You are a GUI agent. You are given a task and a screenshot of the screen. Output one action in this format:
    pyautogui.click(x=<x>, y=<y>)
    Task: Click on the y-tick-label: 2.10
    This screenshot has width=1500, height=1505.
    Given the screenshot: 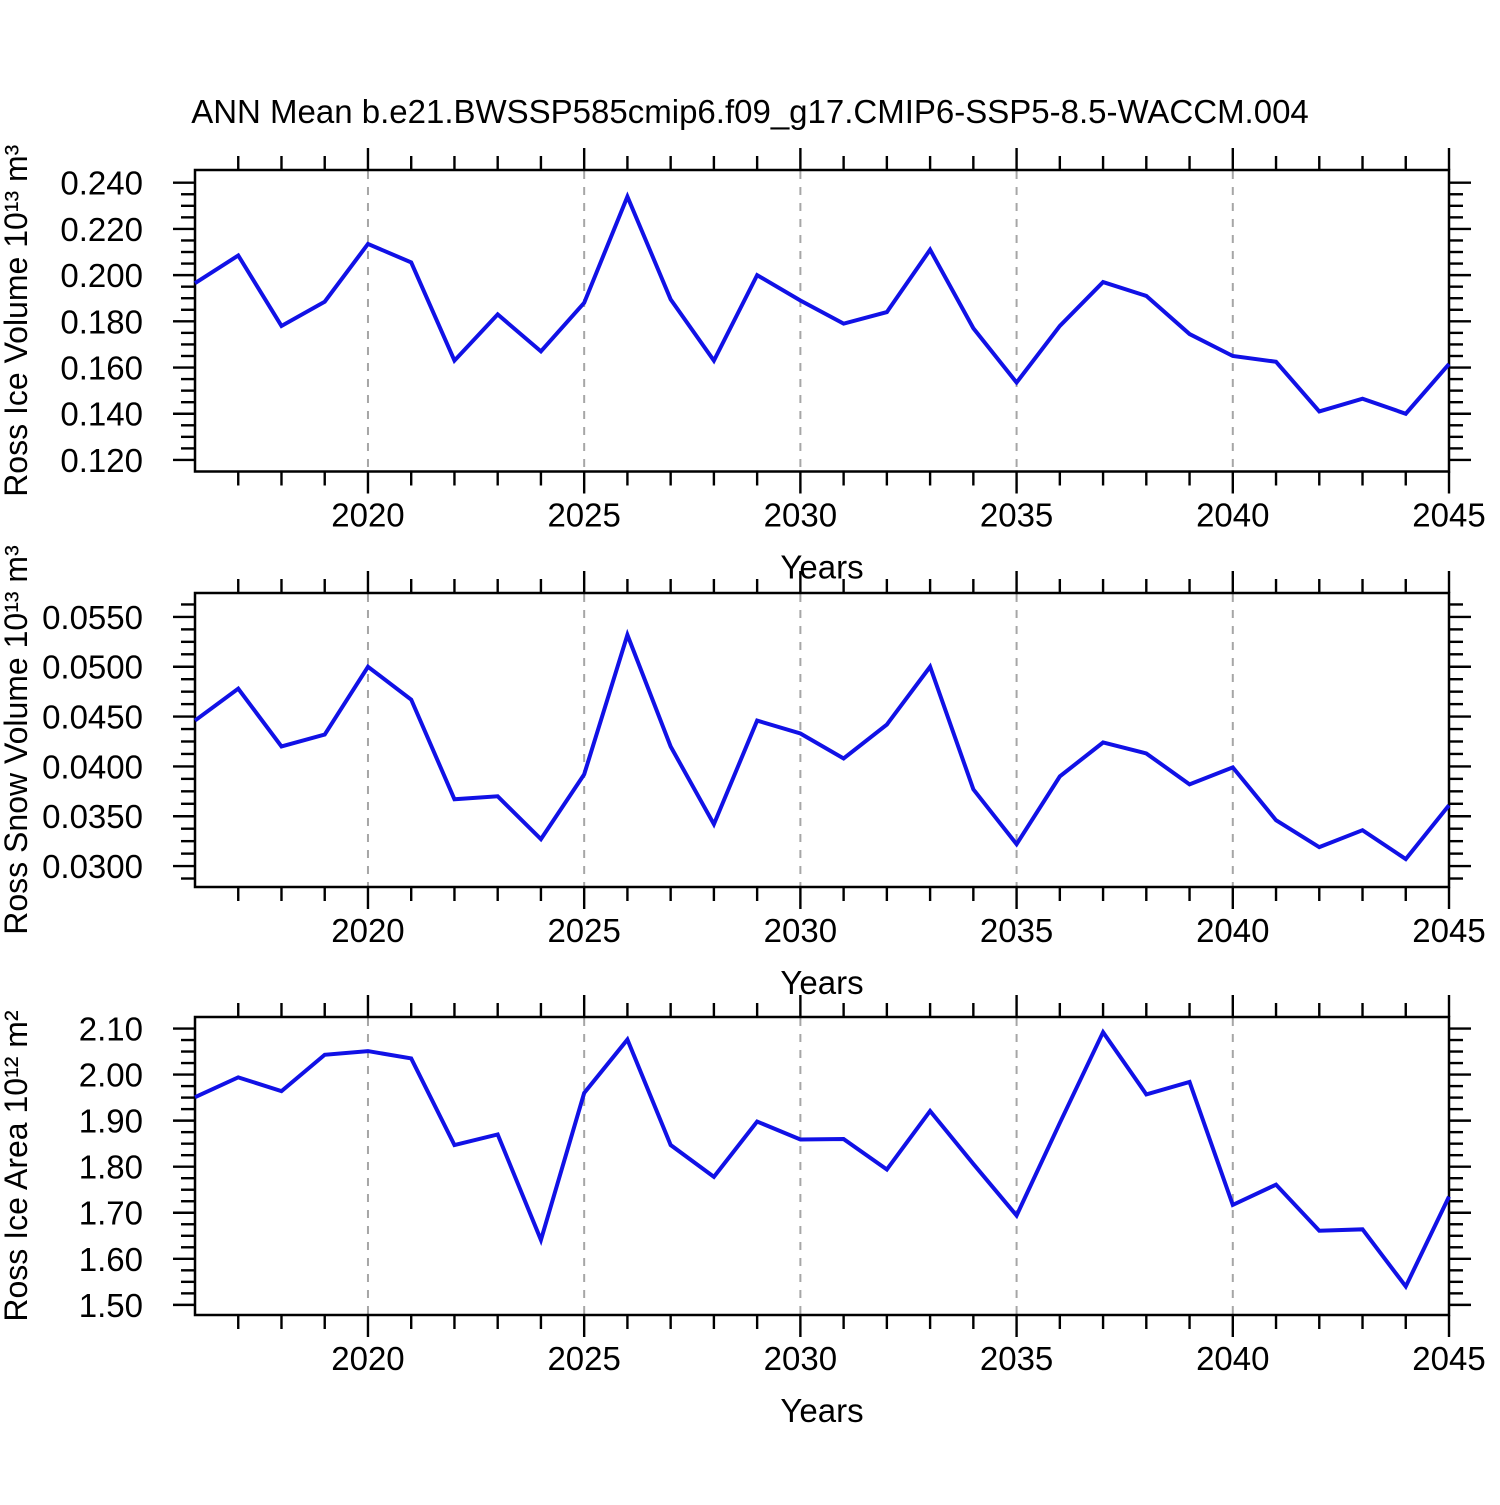 What is the action you would take?
    pyautogui.click(x=111, y=1029)
    